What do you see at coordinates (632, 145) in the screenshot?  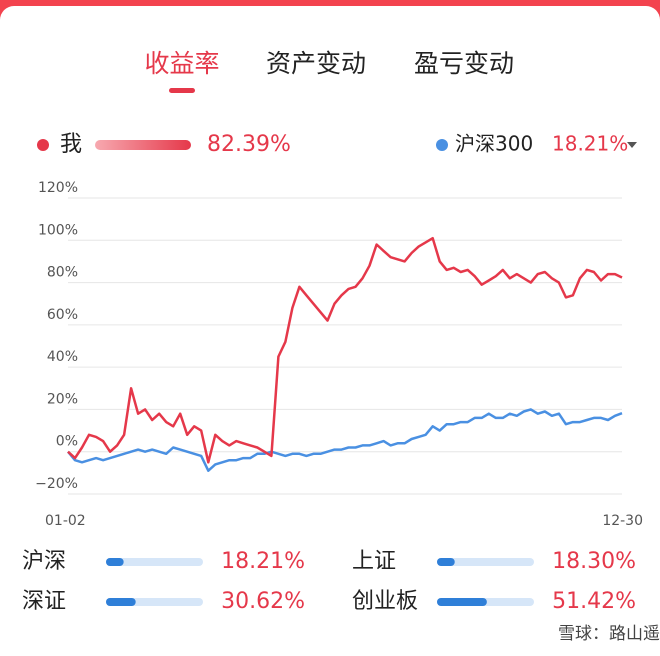 I see `dropdown-arrow` at bounding box center [632, 145].